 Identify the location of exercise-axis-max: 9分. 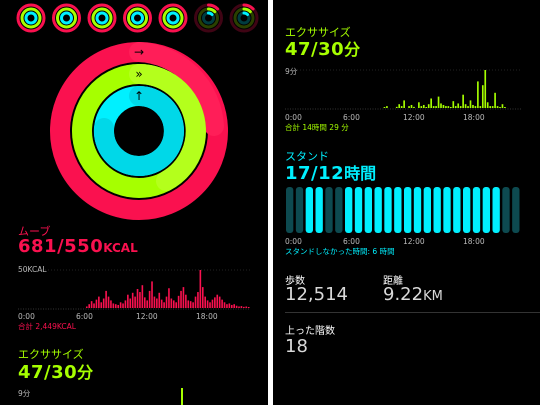
(291, 71).